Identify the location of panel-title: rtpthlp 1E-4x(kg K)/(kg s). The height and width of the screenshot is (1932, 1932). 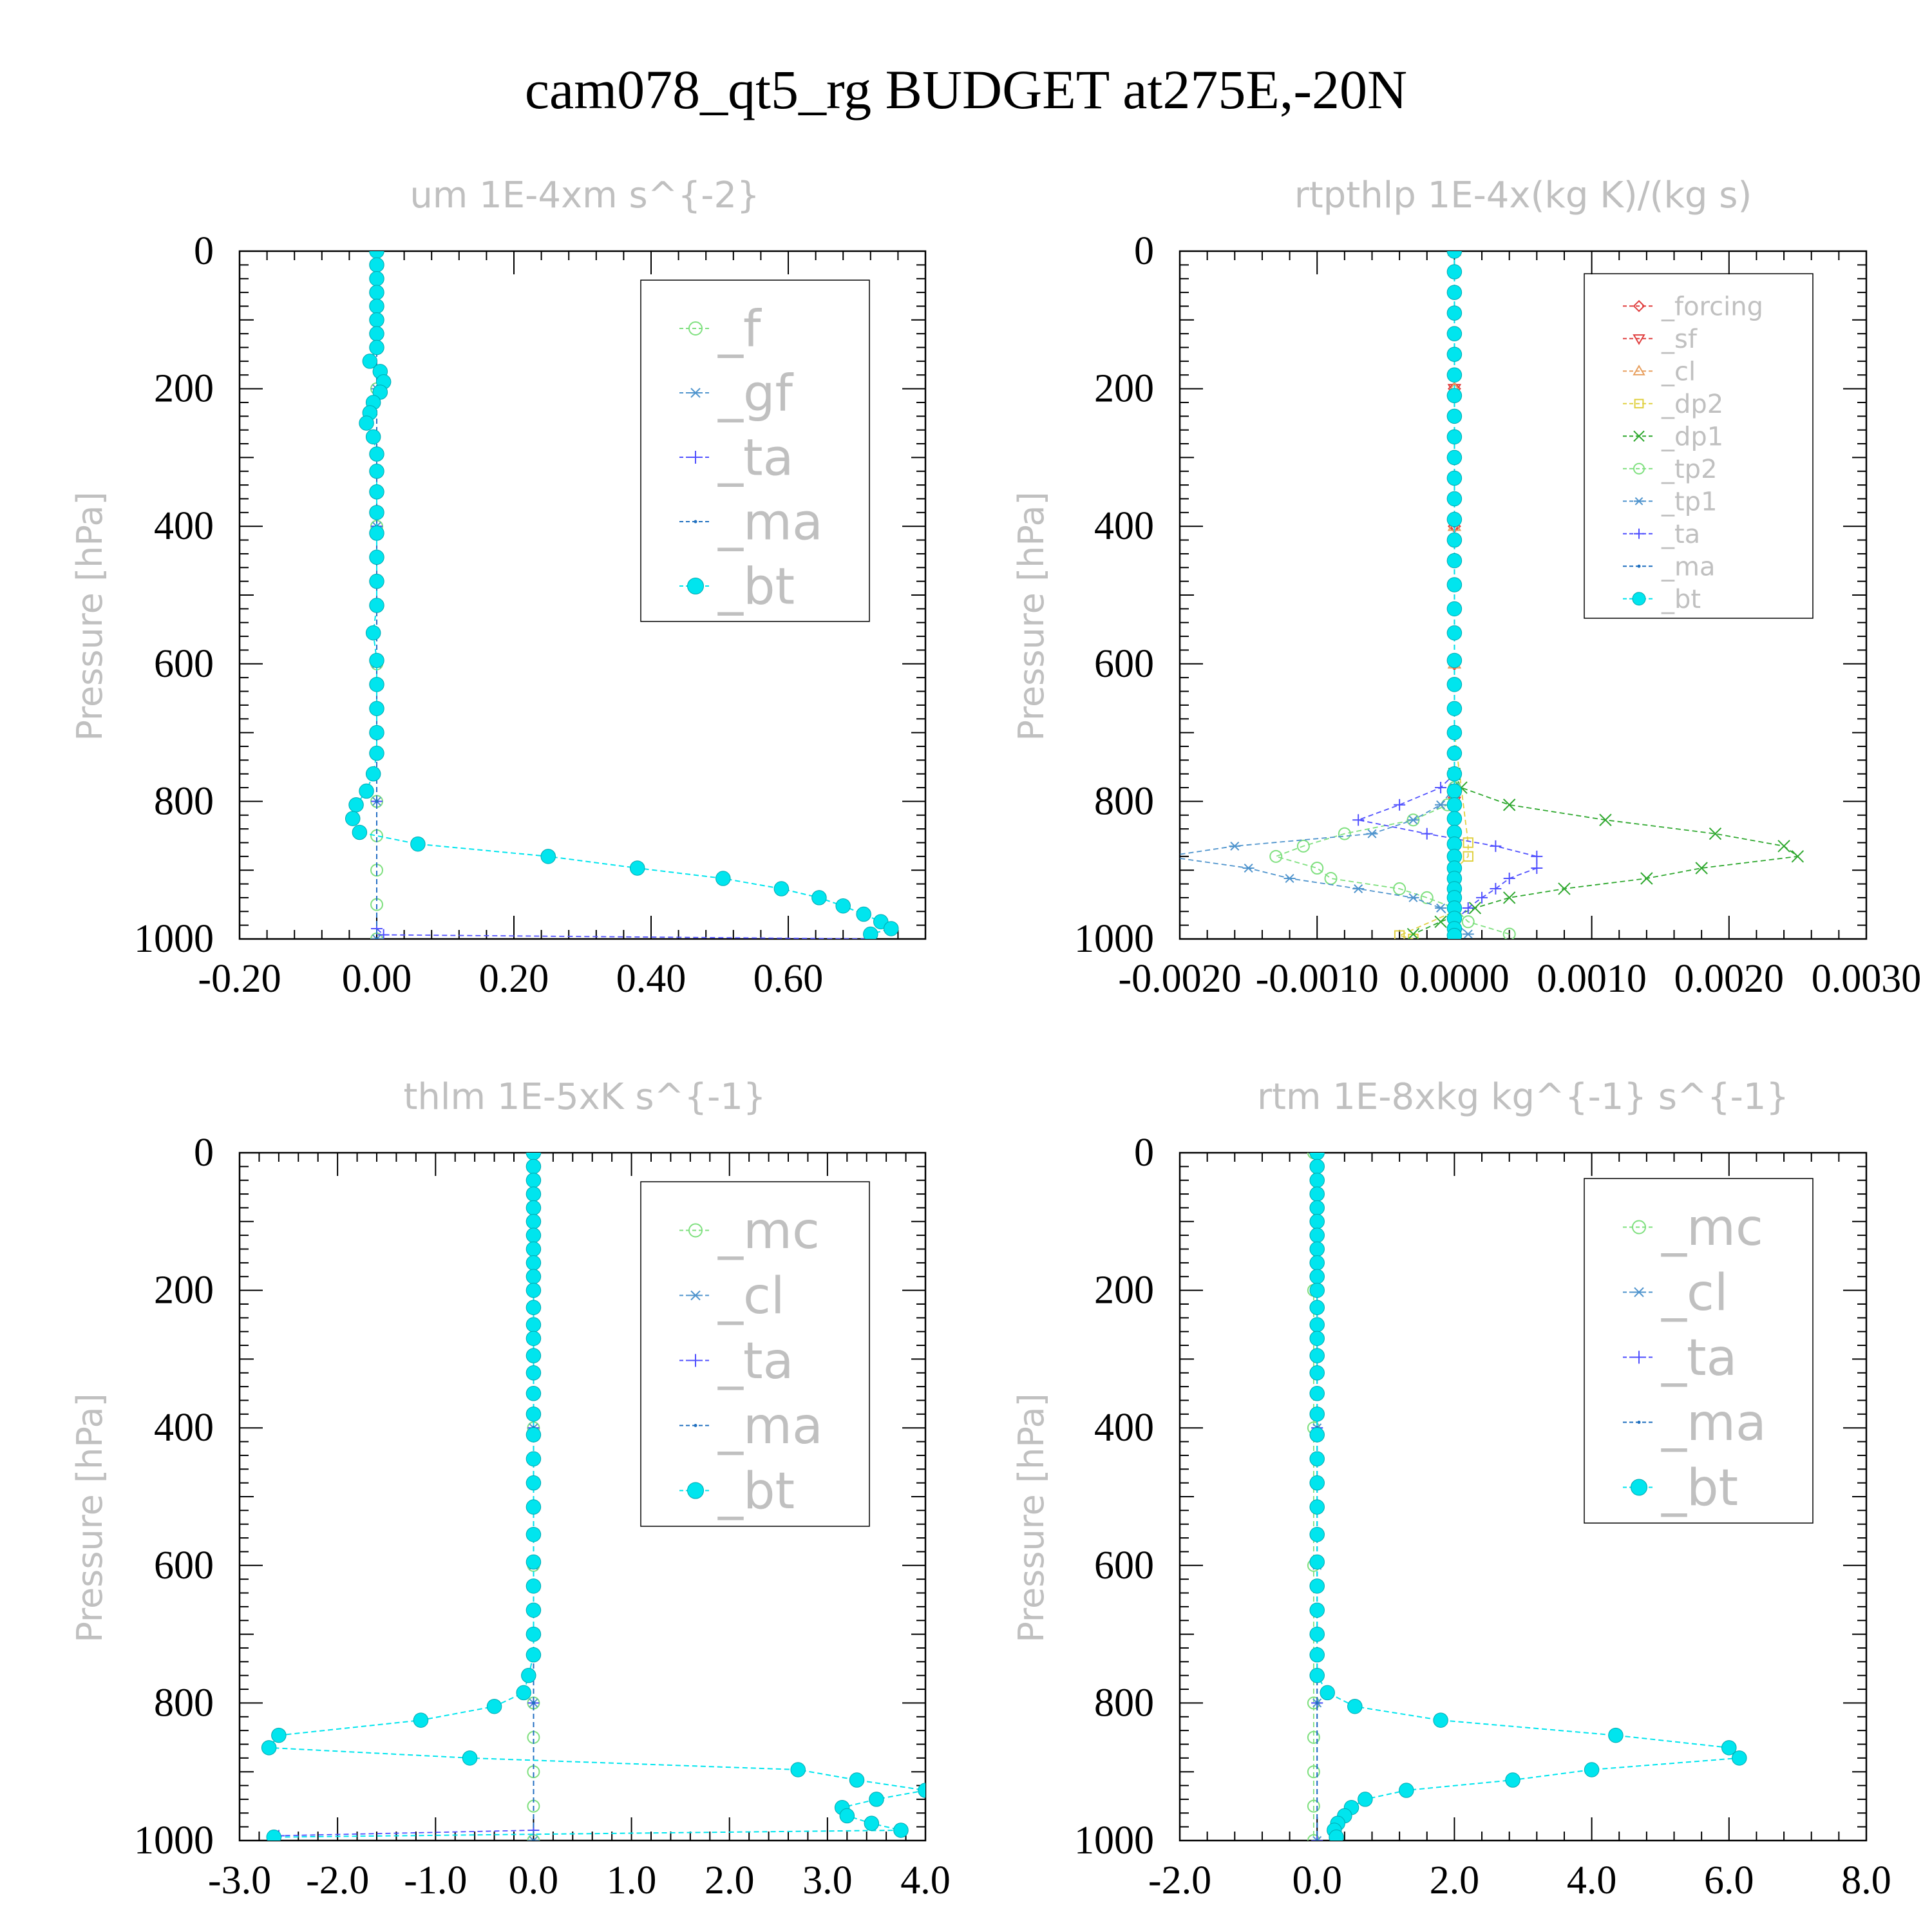
(1523, 195).